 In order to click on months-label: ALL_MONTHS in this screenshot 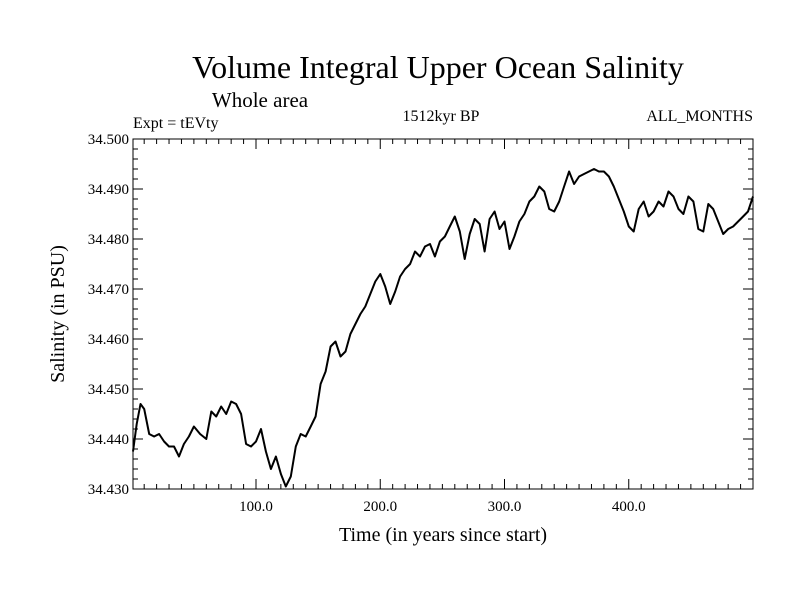, I will do `click(699, 116)`.